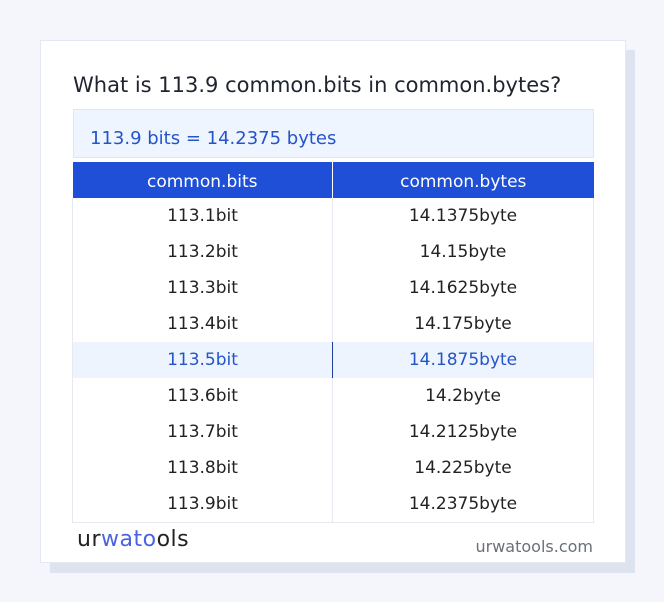 The image size is (664, 602). Describe the element at coordinates (463, 288) in the screenshot. I see `bytes-cell: 14.1625byte` at that location.